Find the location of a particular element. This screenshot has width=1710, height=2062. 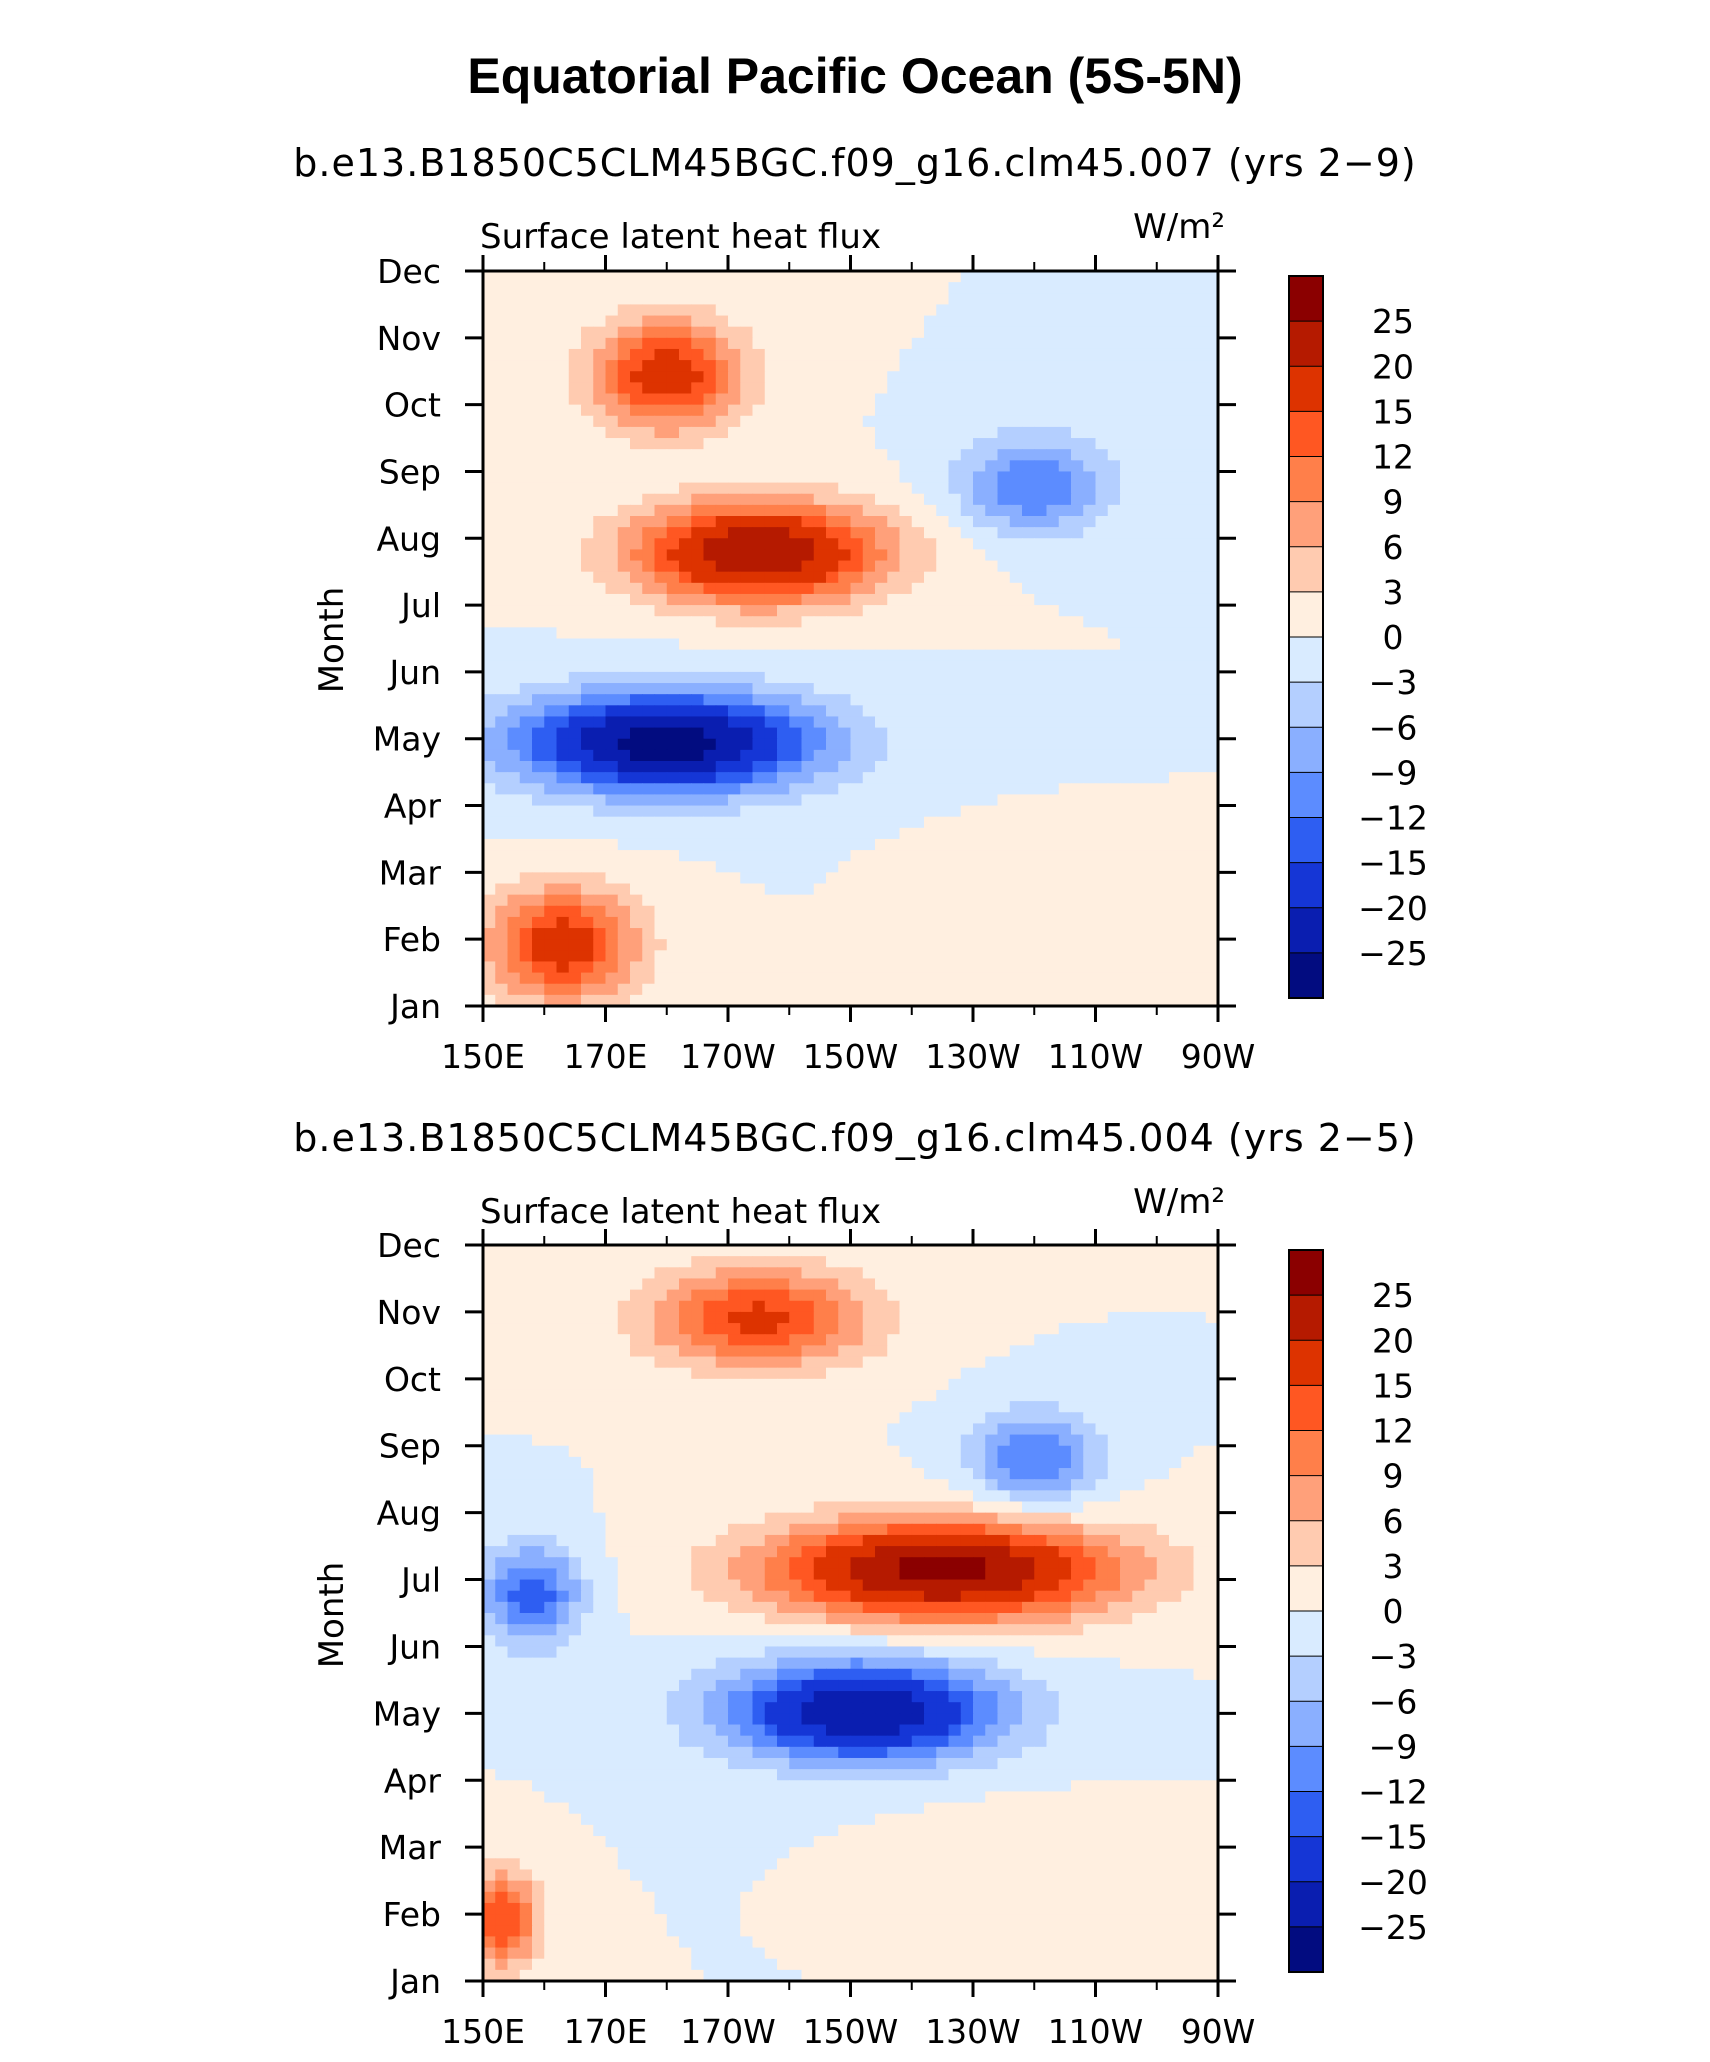

colorbar-swatch is located at coordinates (1306, 840).